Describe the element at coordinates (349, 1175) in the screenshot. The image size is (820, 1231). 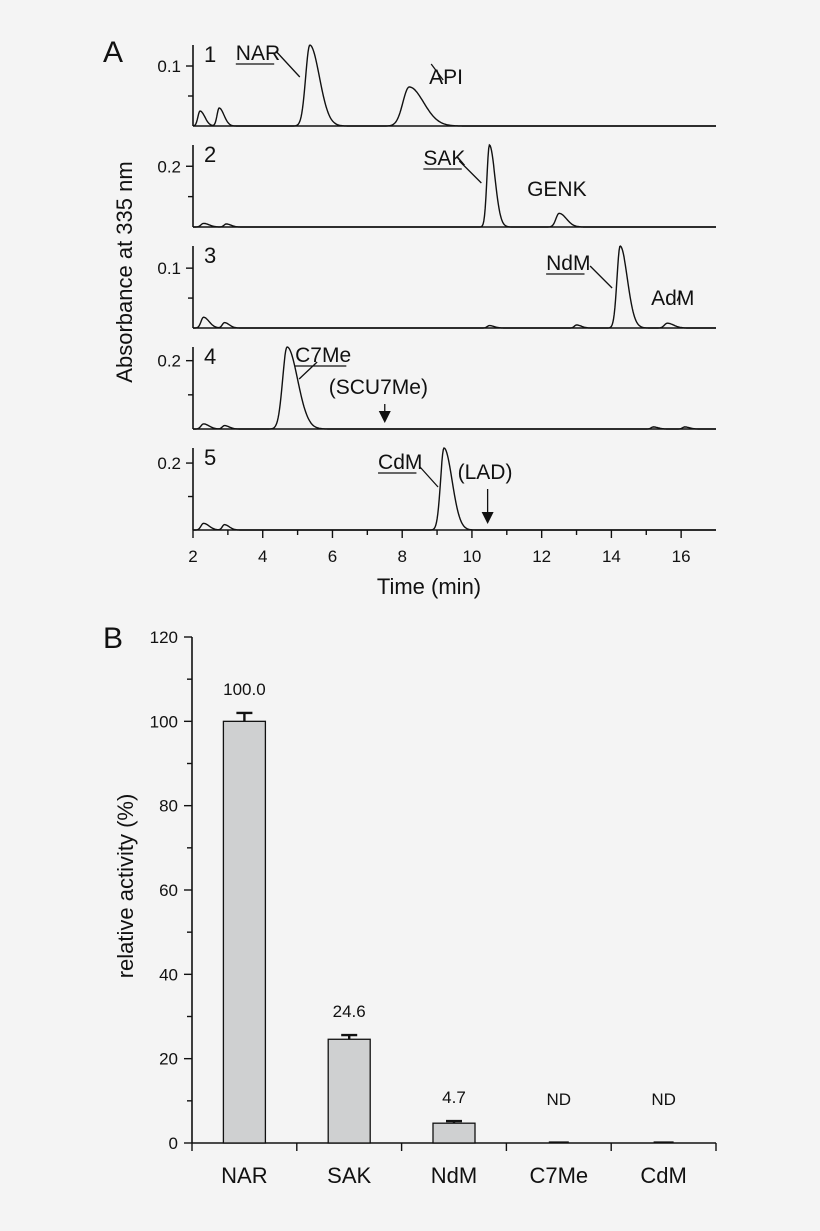
I see `bar-category-label: SAK` at that location.